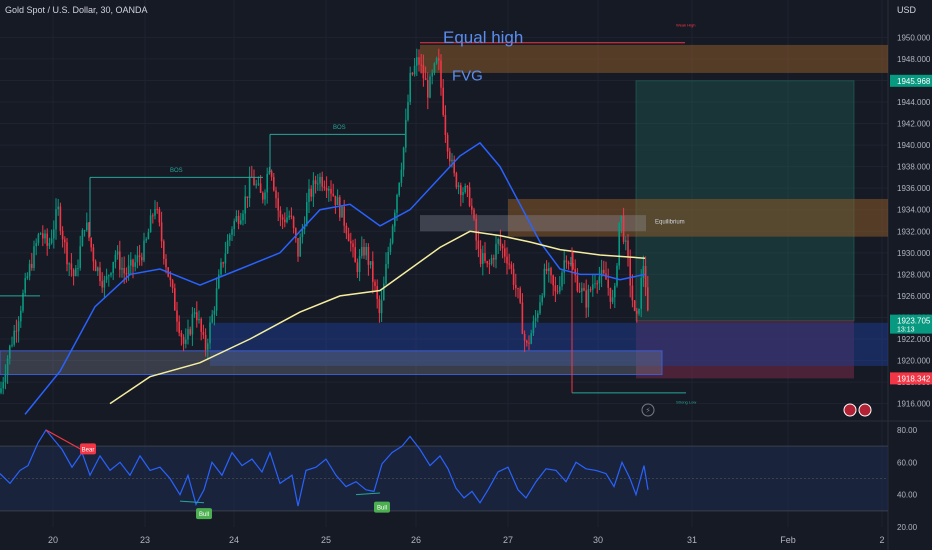 The width and height of the screenshot is (932, 550). Describe the element at coordinates (65, 440) in the screenshot. I see `rsi-divergence-line` at that location.